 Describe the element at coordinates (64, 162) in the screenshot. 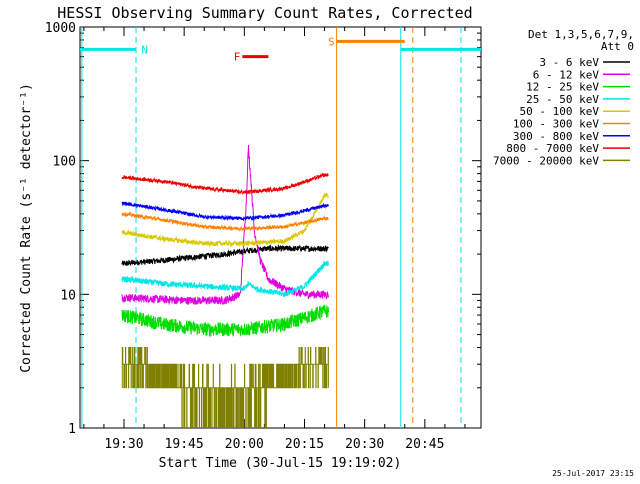

I see `y-tick-label: 100` at that location.